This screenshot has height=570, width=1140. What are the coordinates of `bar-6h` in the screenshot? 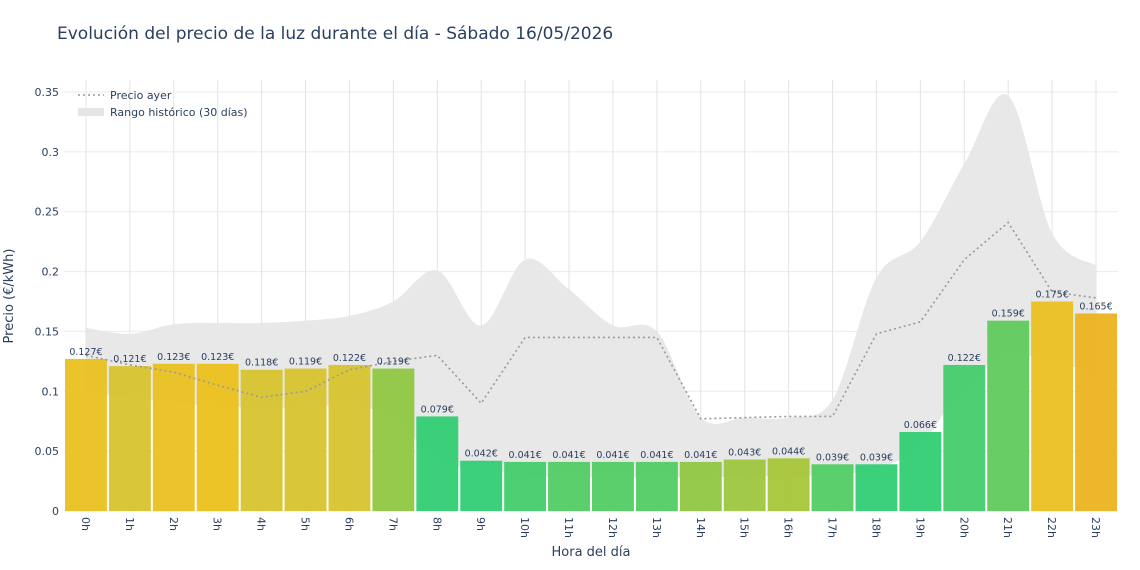 It's located at (349, 437).